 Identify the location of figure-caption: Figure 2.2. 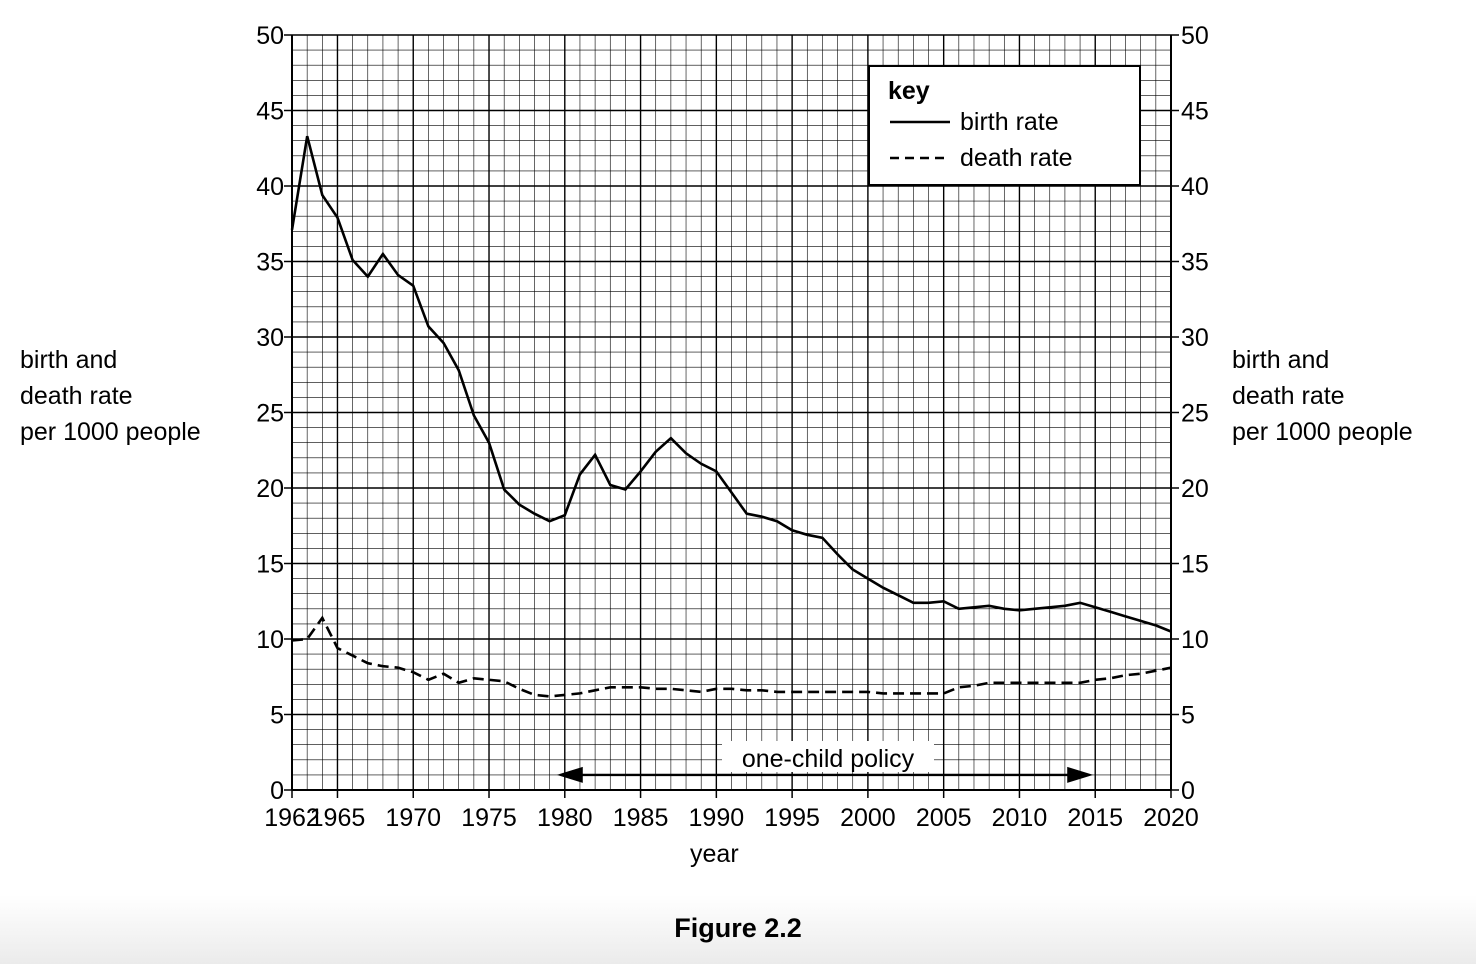
(738, 928).